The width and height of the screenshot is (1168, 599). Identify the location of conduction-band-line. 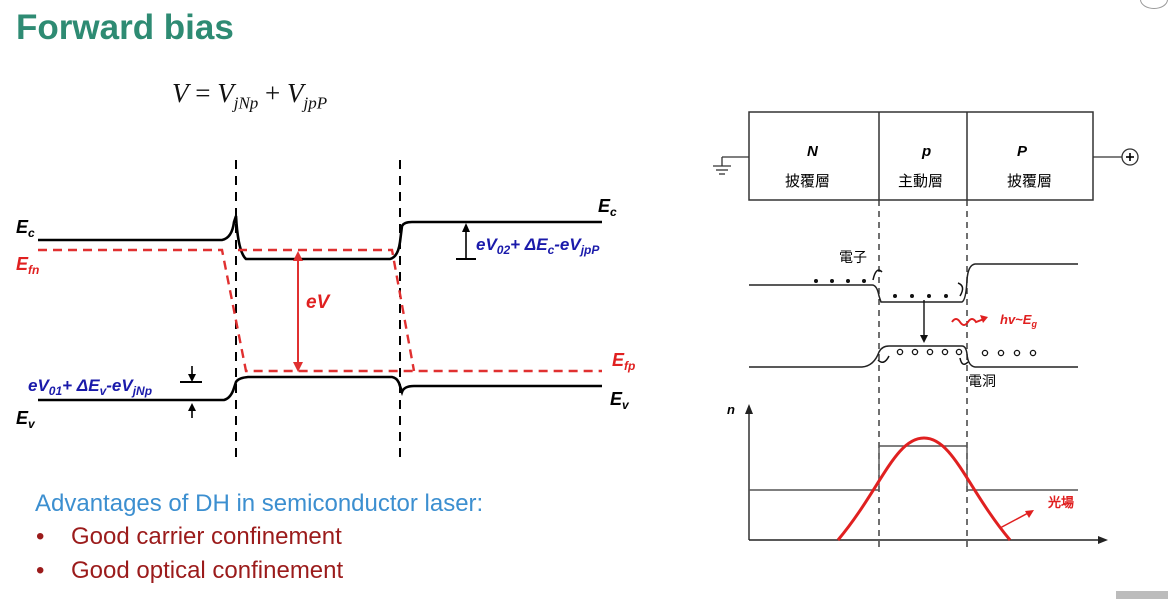
(320, 238).